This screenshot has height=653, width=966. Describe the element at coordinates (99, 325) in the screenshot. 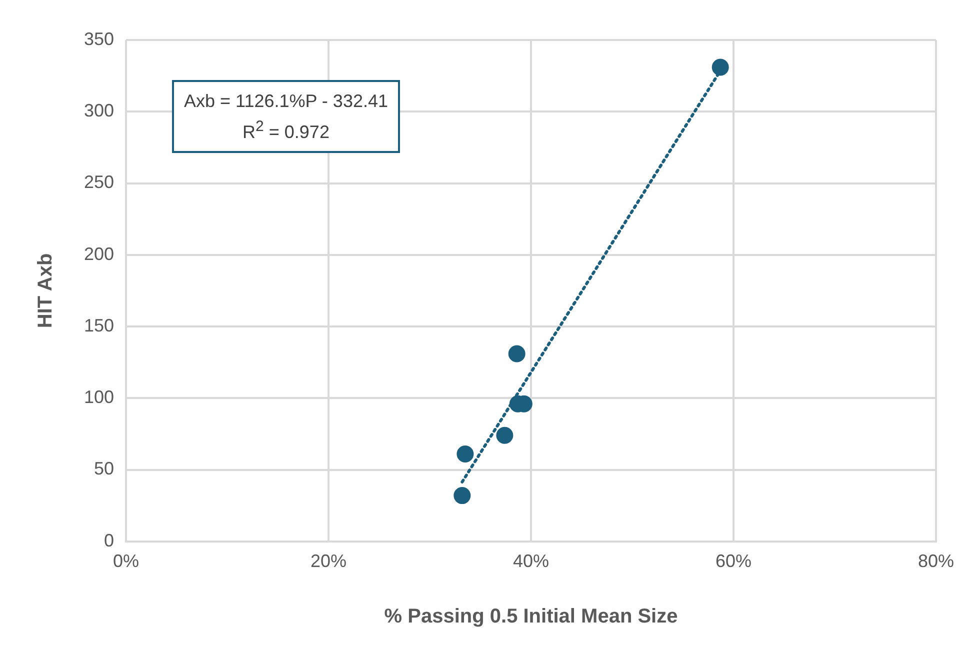

I see `y-tick-label: 150` at that location.